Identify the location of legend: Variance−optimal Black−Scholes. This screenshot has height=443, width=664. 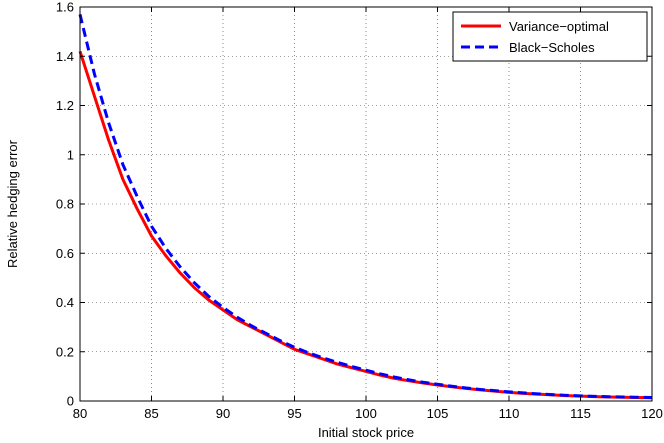
(550, 36).